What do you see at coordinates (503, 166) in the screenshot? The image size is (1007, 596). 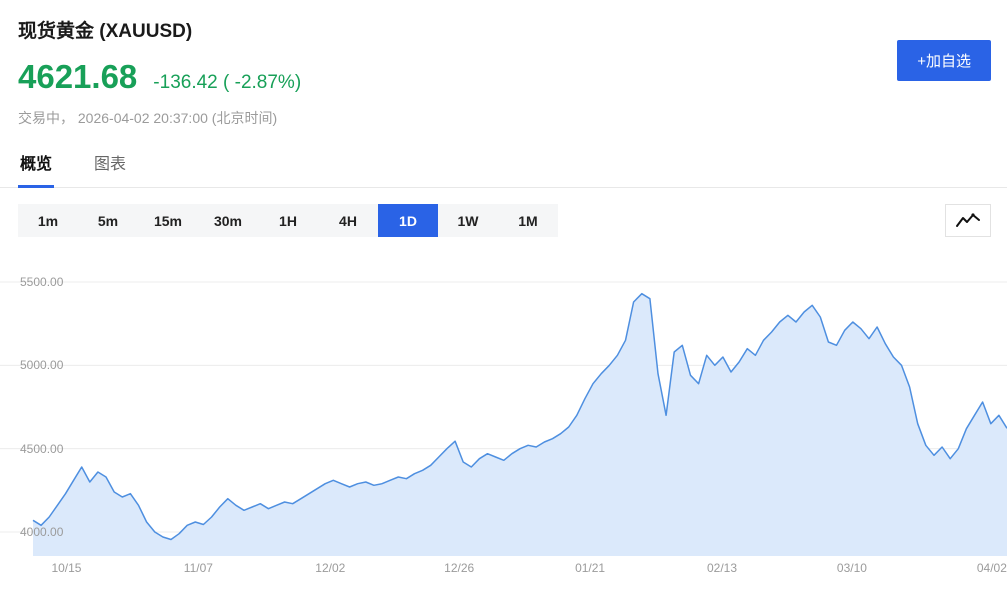 I see `tab-bar: 概览 图表` at bounding box center [503, 166].